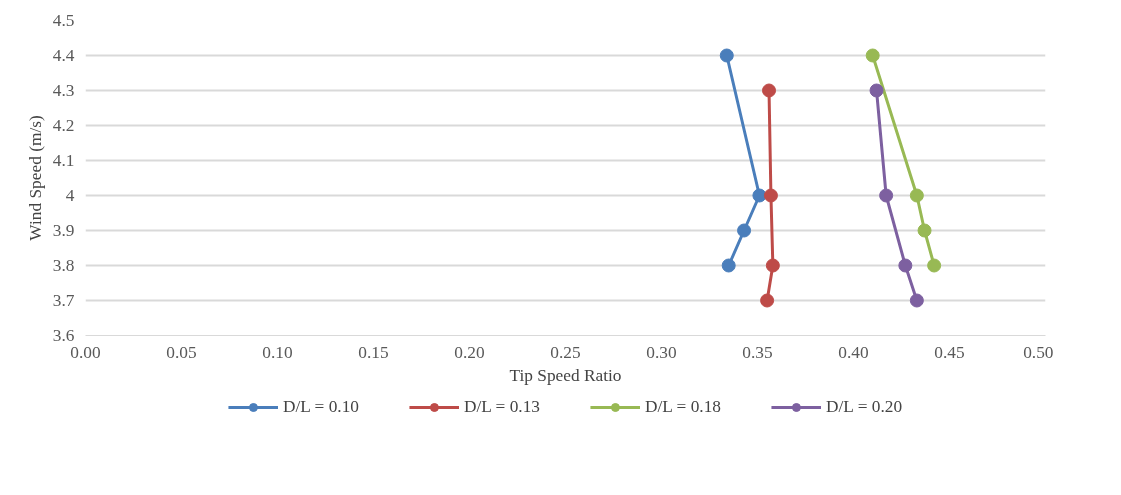 This screenshot has height=495, width=1121. Describe the element at coordinates (373, 352) in the screenshot. I see `x-tick-label: 0.15` at that location.